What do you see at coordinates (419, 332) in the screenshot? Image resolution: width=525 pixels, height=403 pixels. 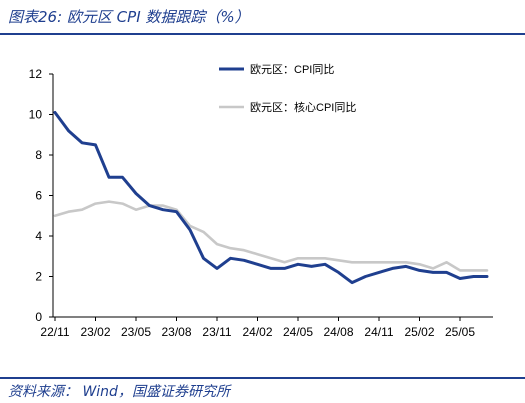 I see `x-tick-label: 25/02` at bounding box center [419, 332].